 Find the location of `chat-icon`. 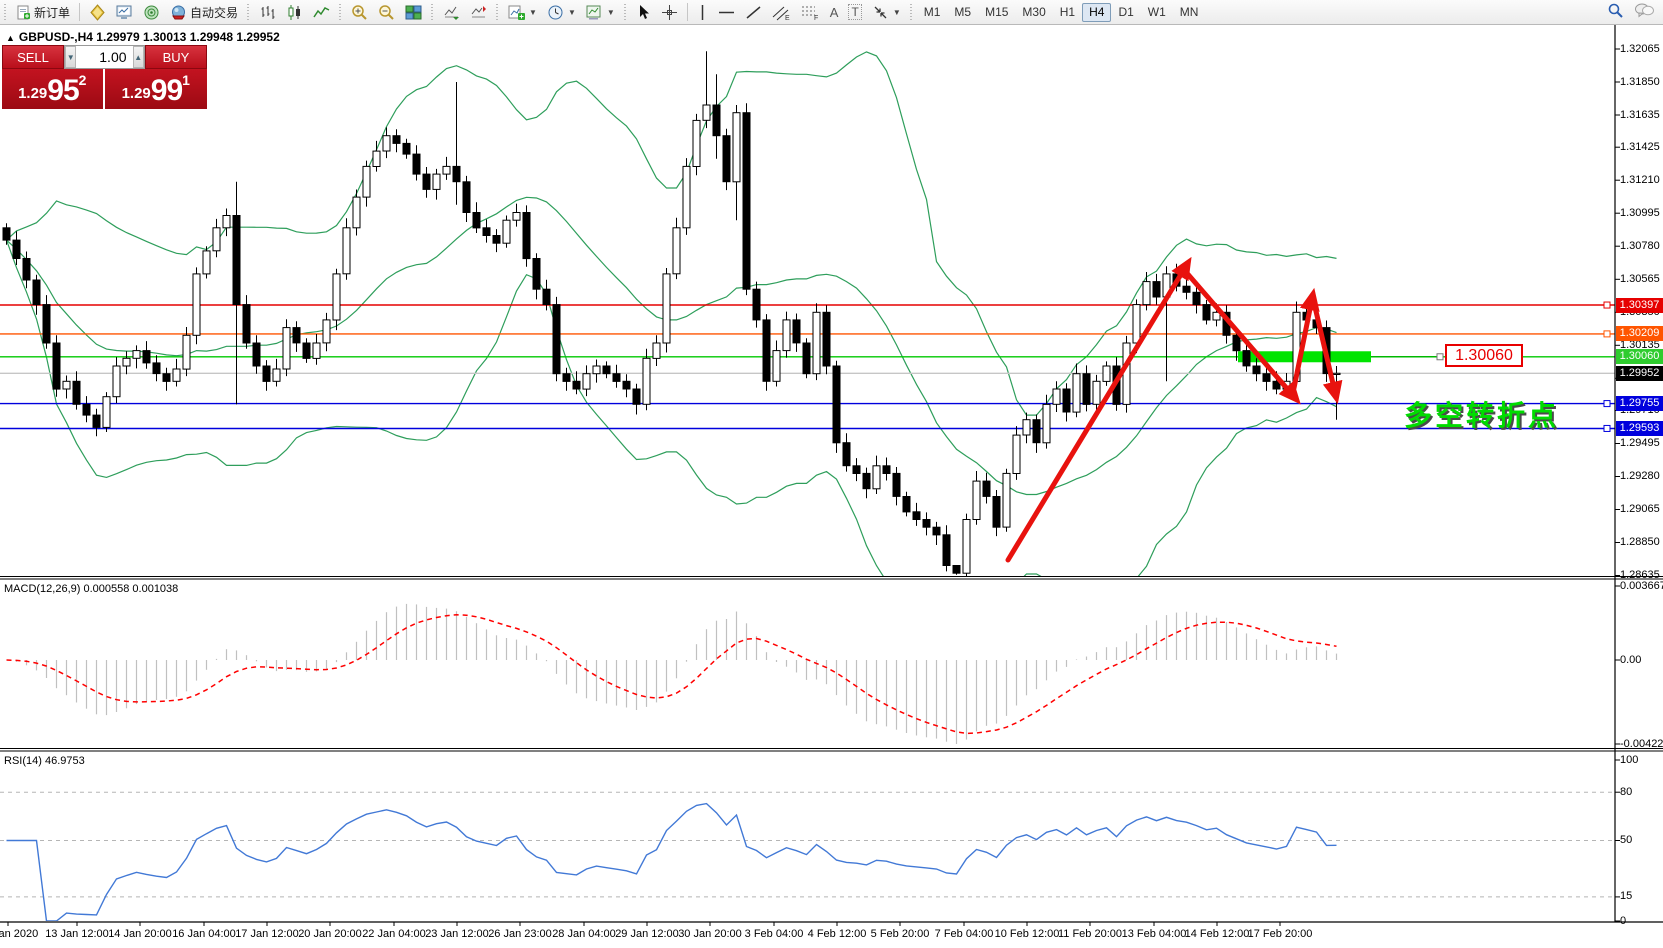

chat-icon is located at coordinates (1644, 12).